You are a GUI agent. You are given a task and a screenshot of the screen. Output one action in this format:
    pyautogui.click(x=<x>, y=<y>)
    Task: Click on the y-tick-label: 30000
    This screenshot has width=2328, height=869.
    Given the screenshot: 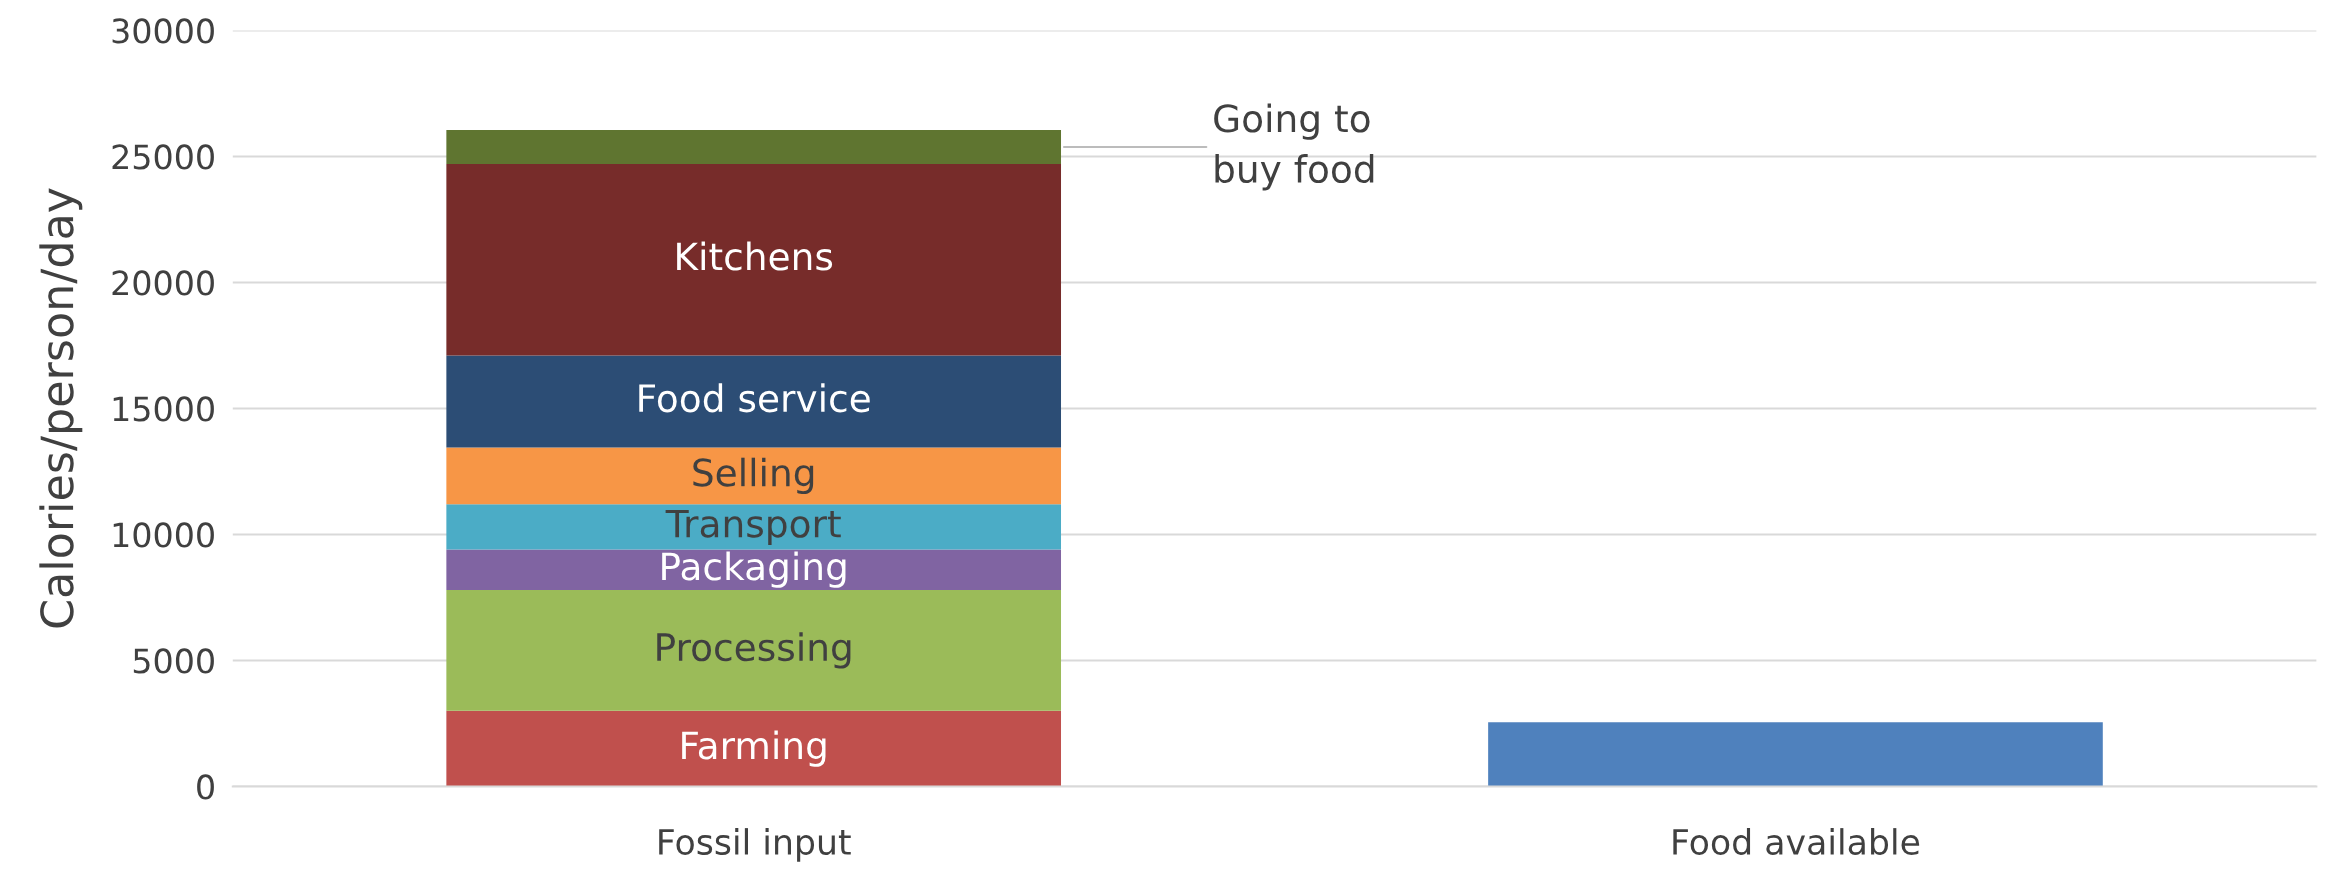 What is the action you would take?
    pyautogui.click(x=163, y=31)
    